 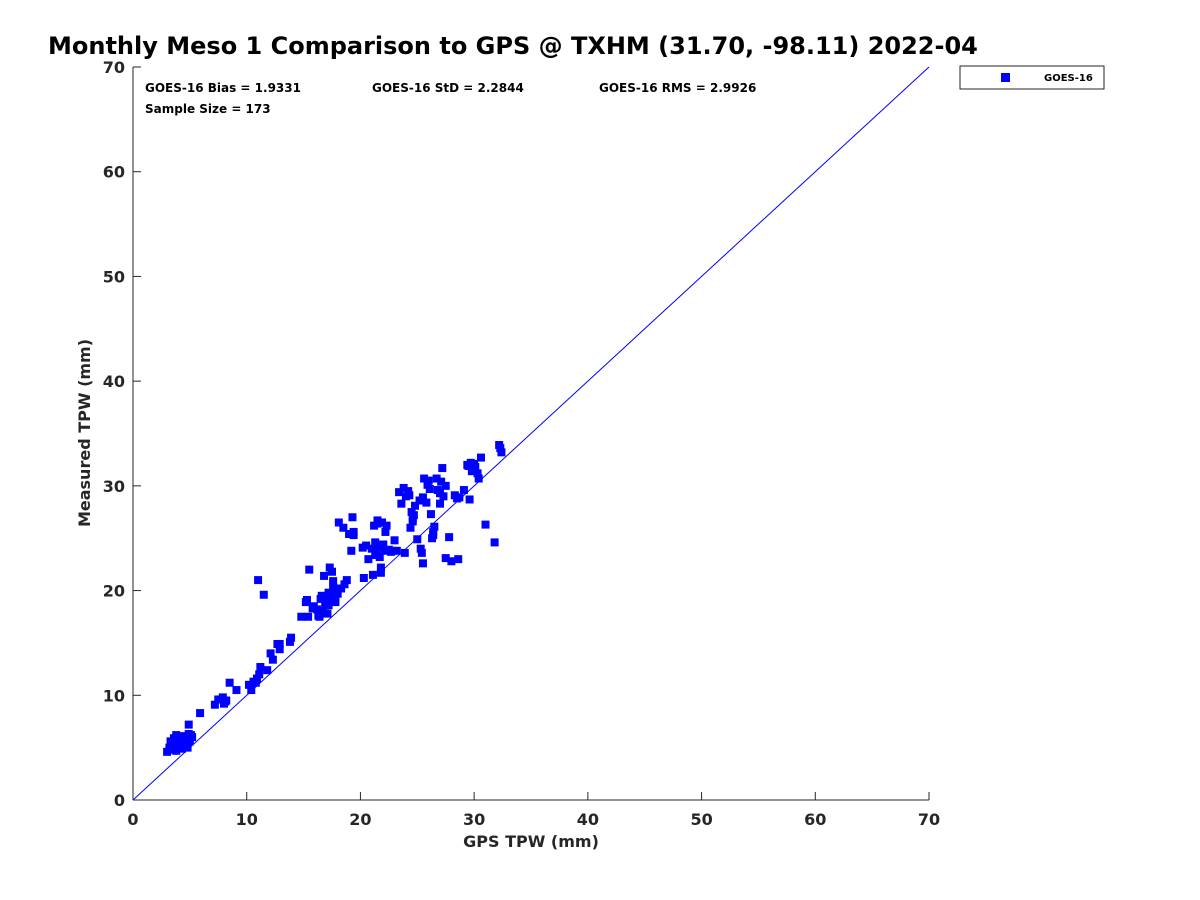 What do you see at coordinates (208, 109) in the screenshot?
I see `sample-size-stat: Sample Size = 173` at bounding box center [208, 109].